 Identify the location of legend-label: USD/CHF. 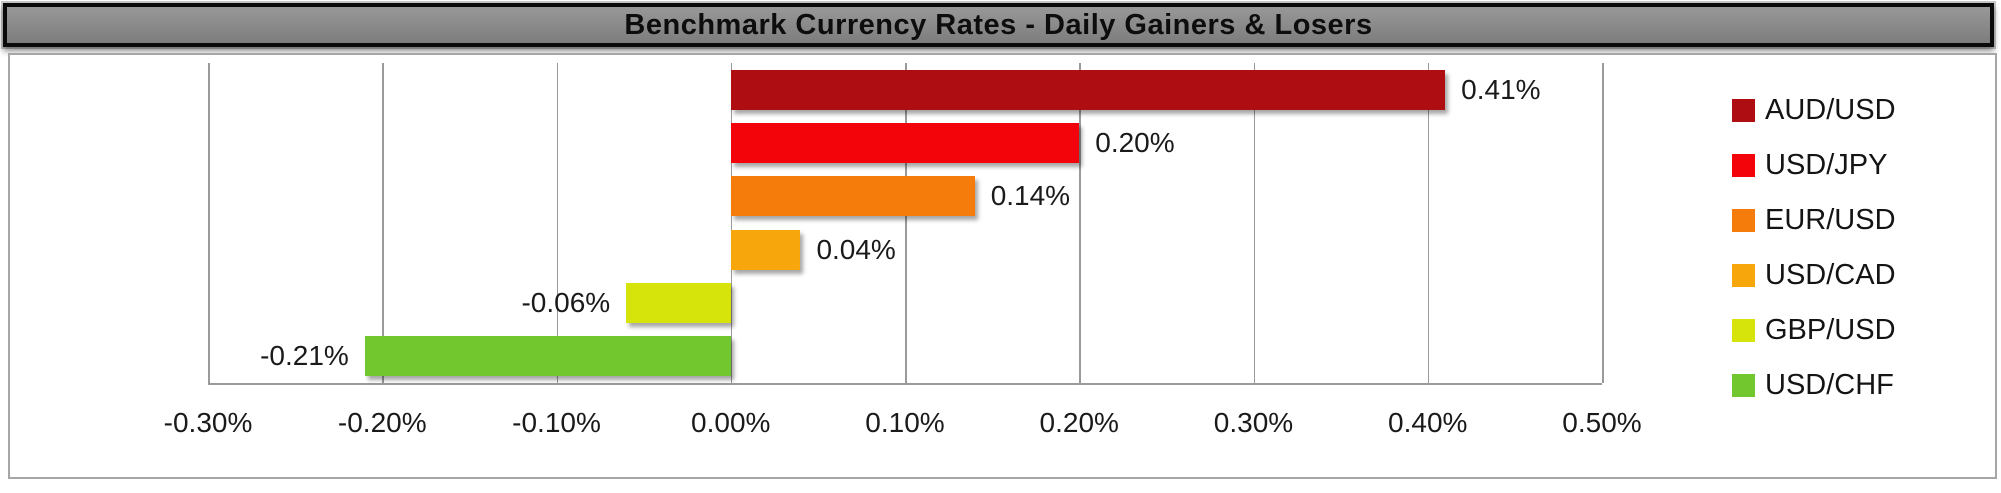
(1829, 385).